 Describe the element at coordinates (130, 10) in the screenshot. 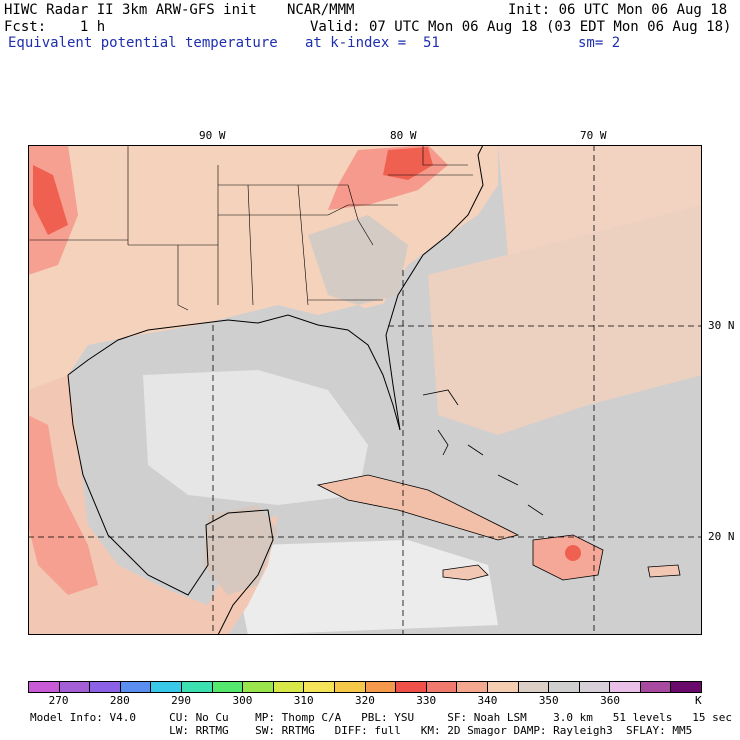

I see `model-title: HIWC Radar II 3km ARW-GFS init` at that location.